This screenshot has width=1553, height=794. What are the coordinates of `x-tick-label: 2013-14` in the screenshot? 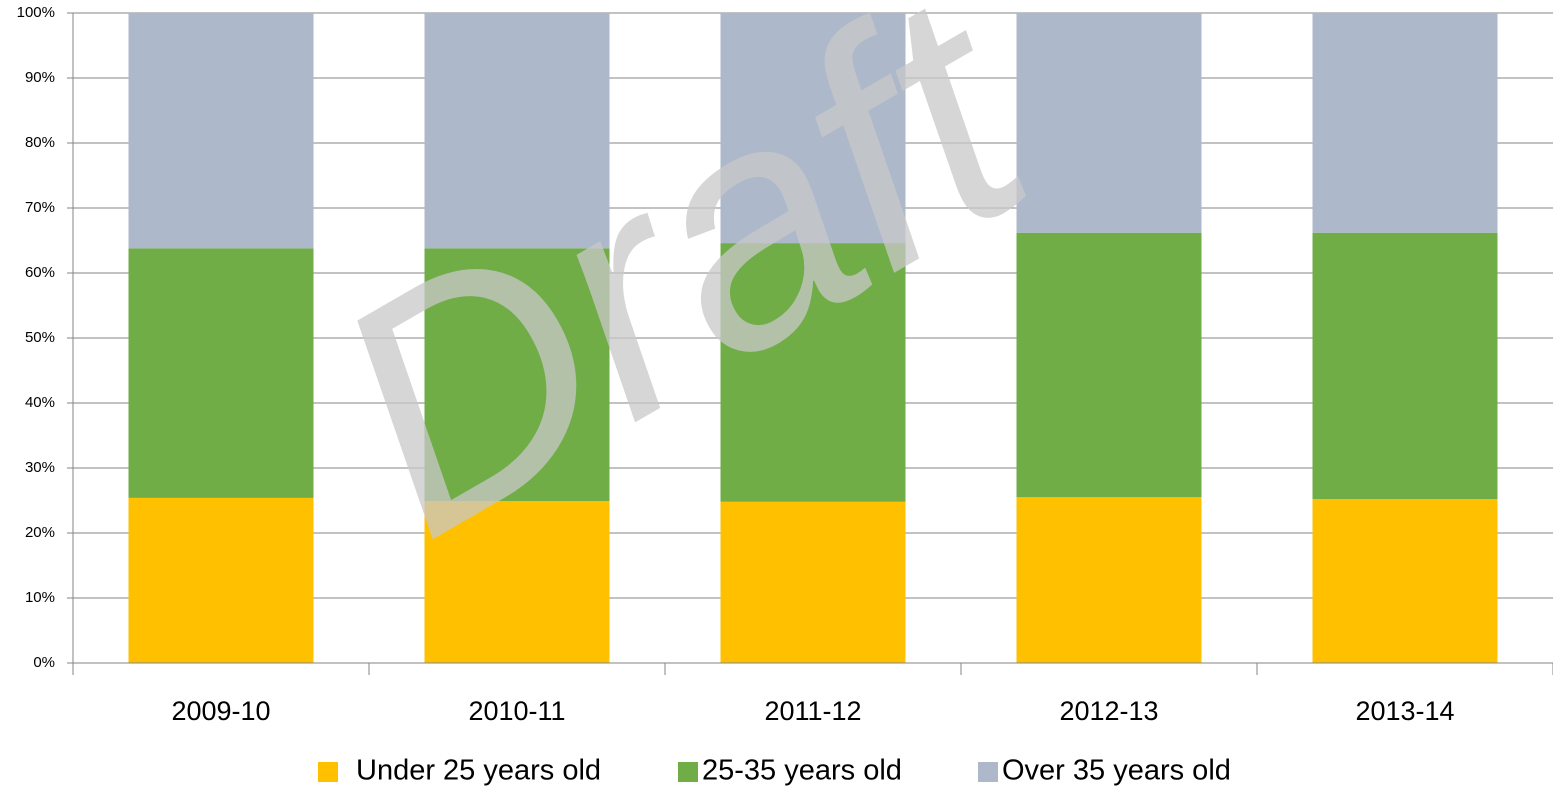 It's located at (1404, 711).